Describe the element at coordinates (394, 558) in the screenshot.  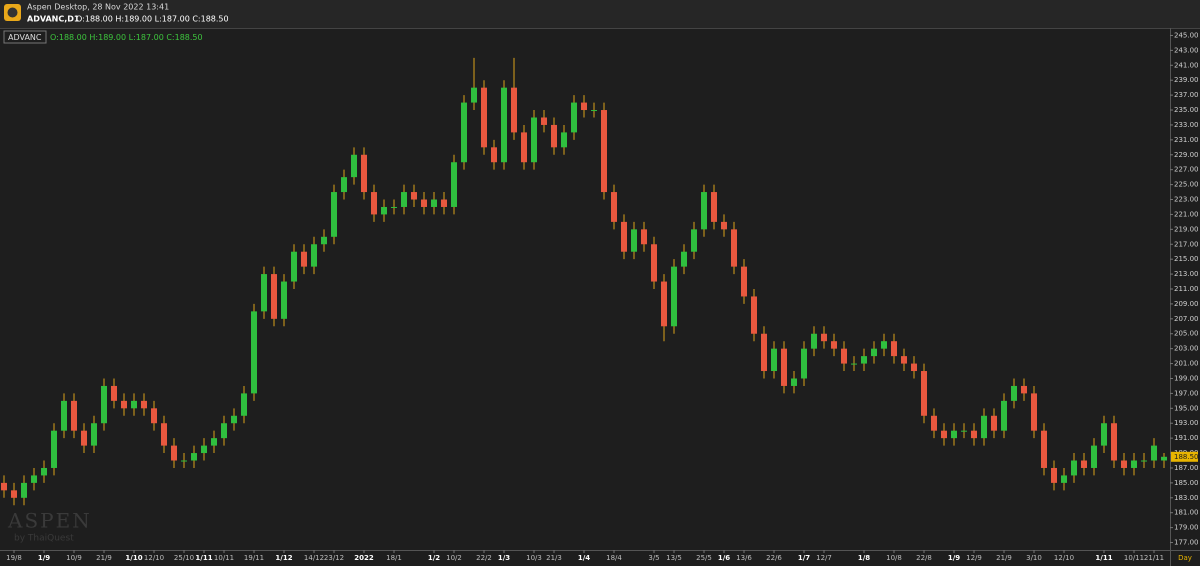
I see `x-tick-label: 18/1` at that location.